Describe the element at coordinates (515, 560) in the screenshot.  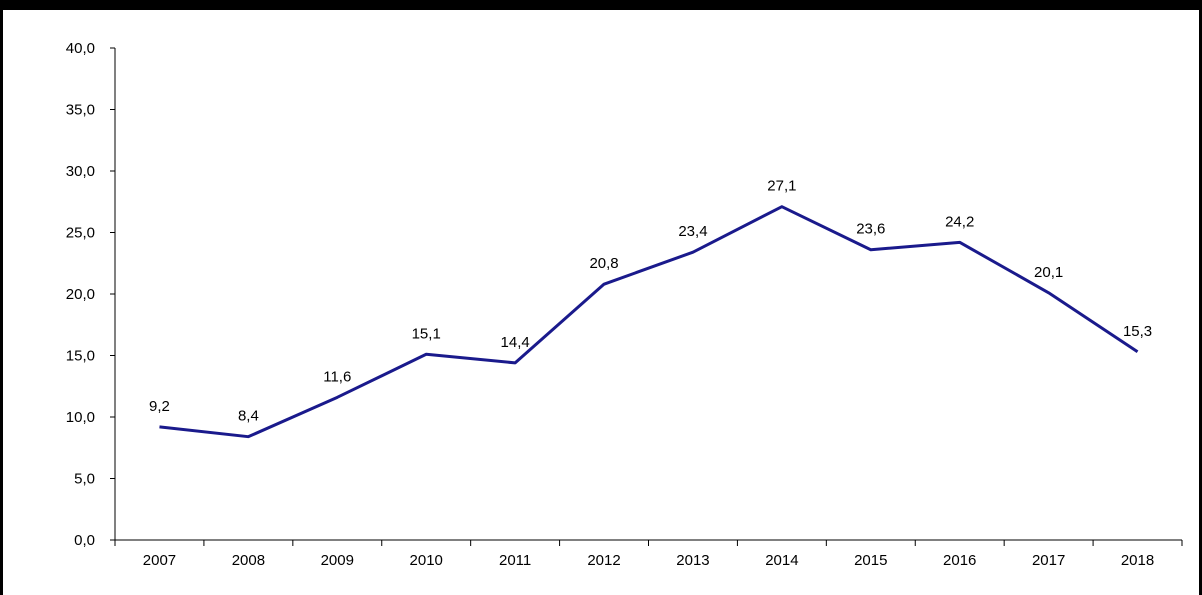
I see `x-tick-label: 2011` at that location.